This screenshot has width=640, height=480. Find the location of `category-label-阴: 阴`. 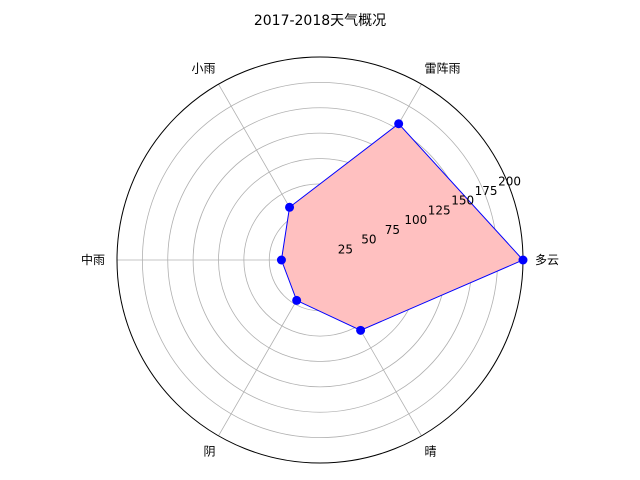

category-label-阴: 阴 is located at coordinates (209, 451).